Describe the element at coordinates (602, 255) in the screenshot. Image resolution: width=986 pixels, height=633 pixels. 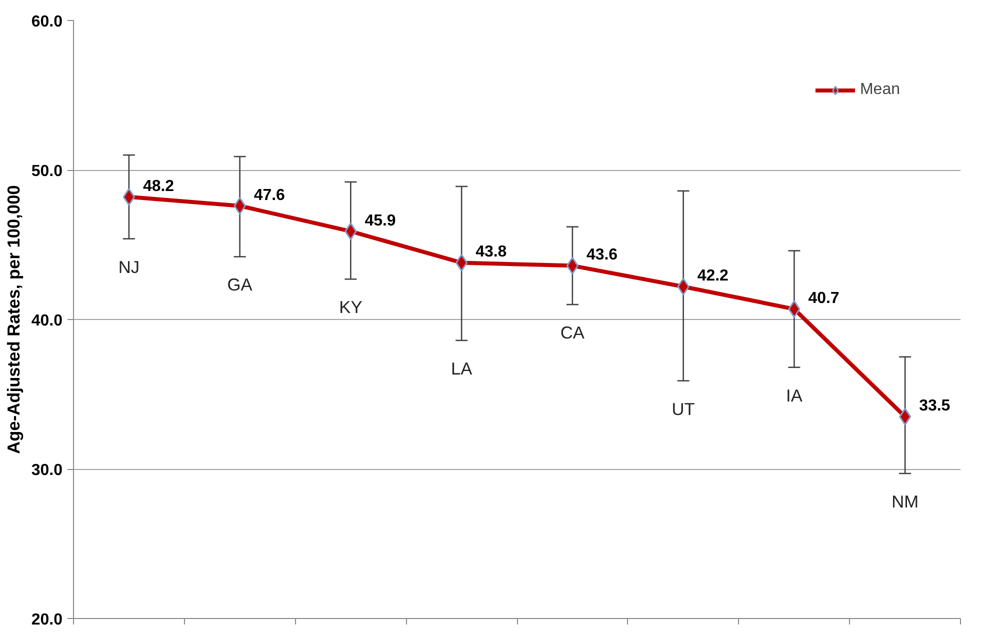
I see `data-label: 43.6` at that location.